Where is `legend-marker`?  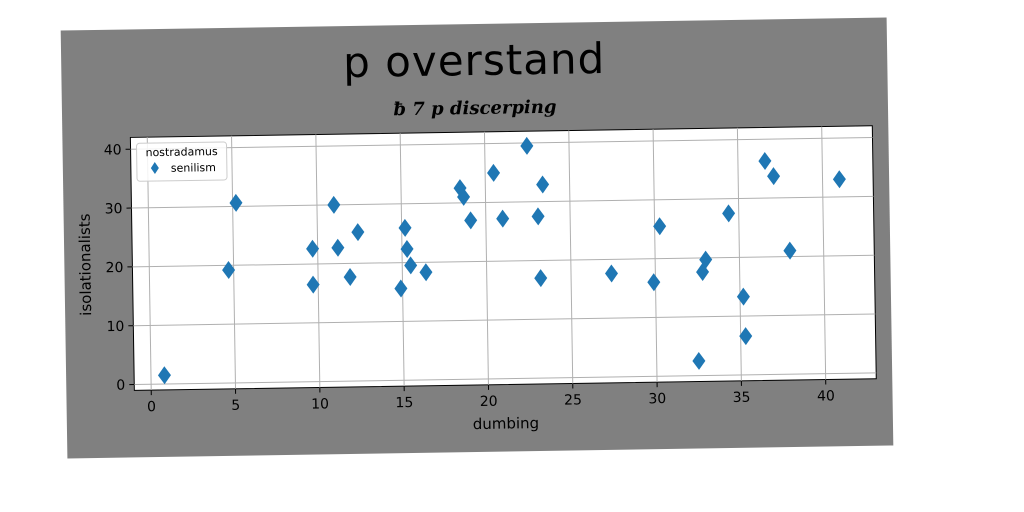 legend-marker is located at coordinates (154, 168).